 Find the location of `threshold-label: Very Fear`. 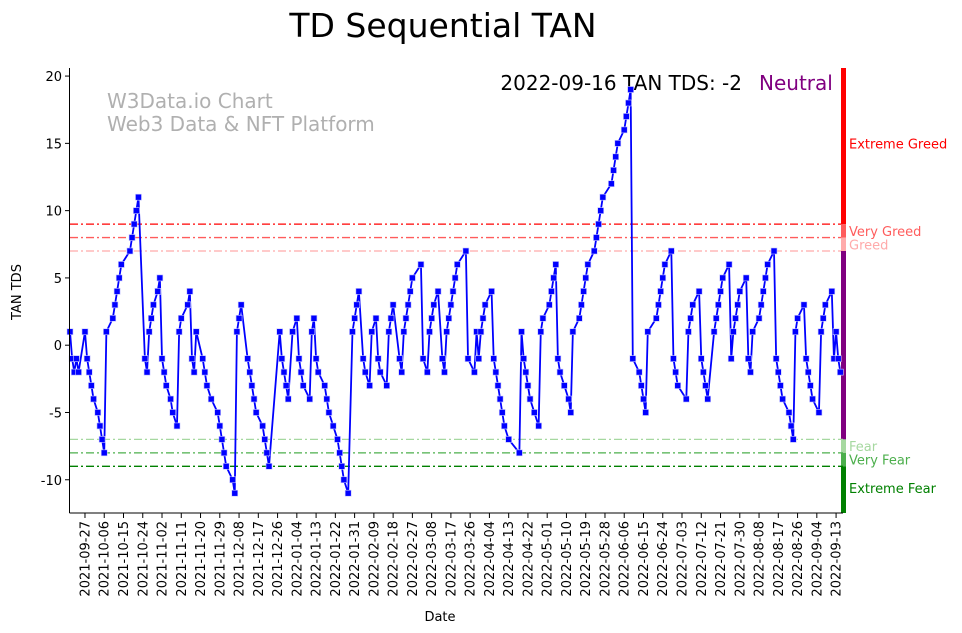

threshold-label: Very Fear is located at coordinates (880, 461).